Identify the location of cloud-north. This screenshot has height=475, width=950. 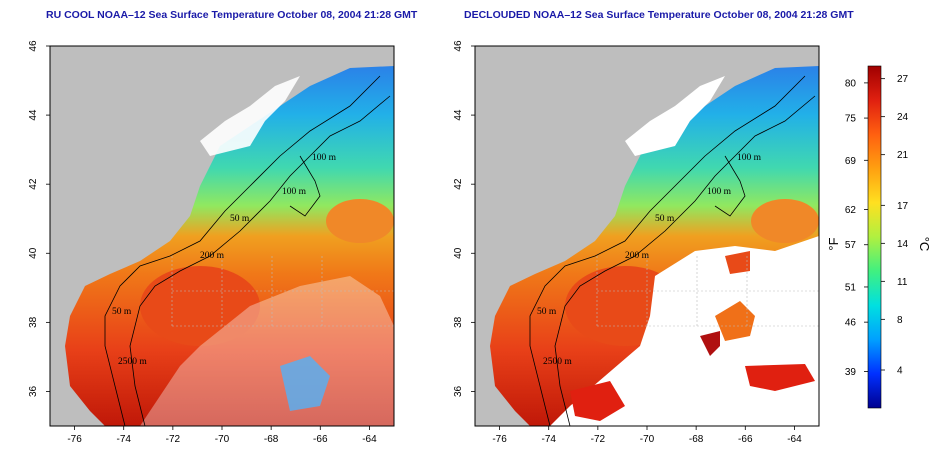
(250, 116).